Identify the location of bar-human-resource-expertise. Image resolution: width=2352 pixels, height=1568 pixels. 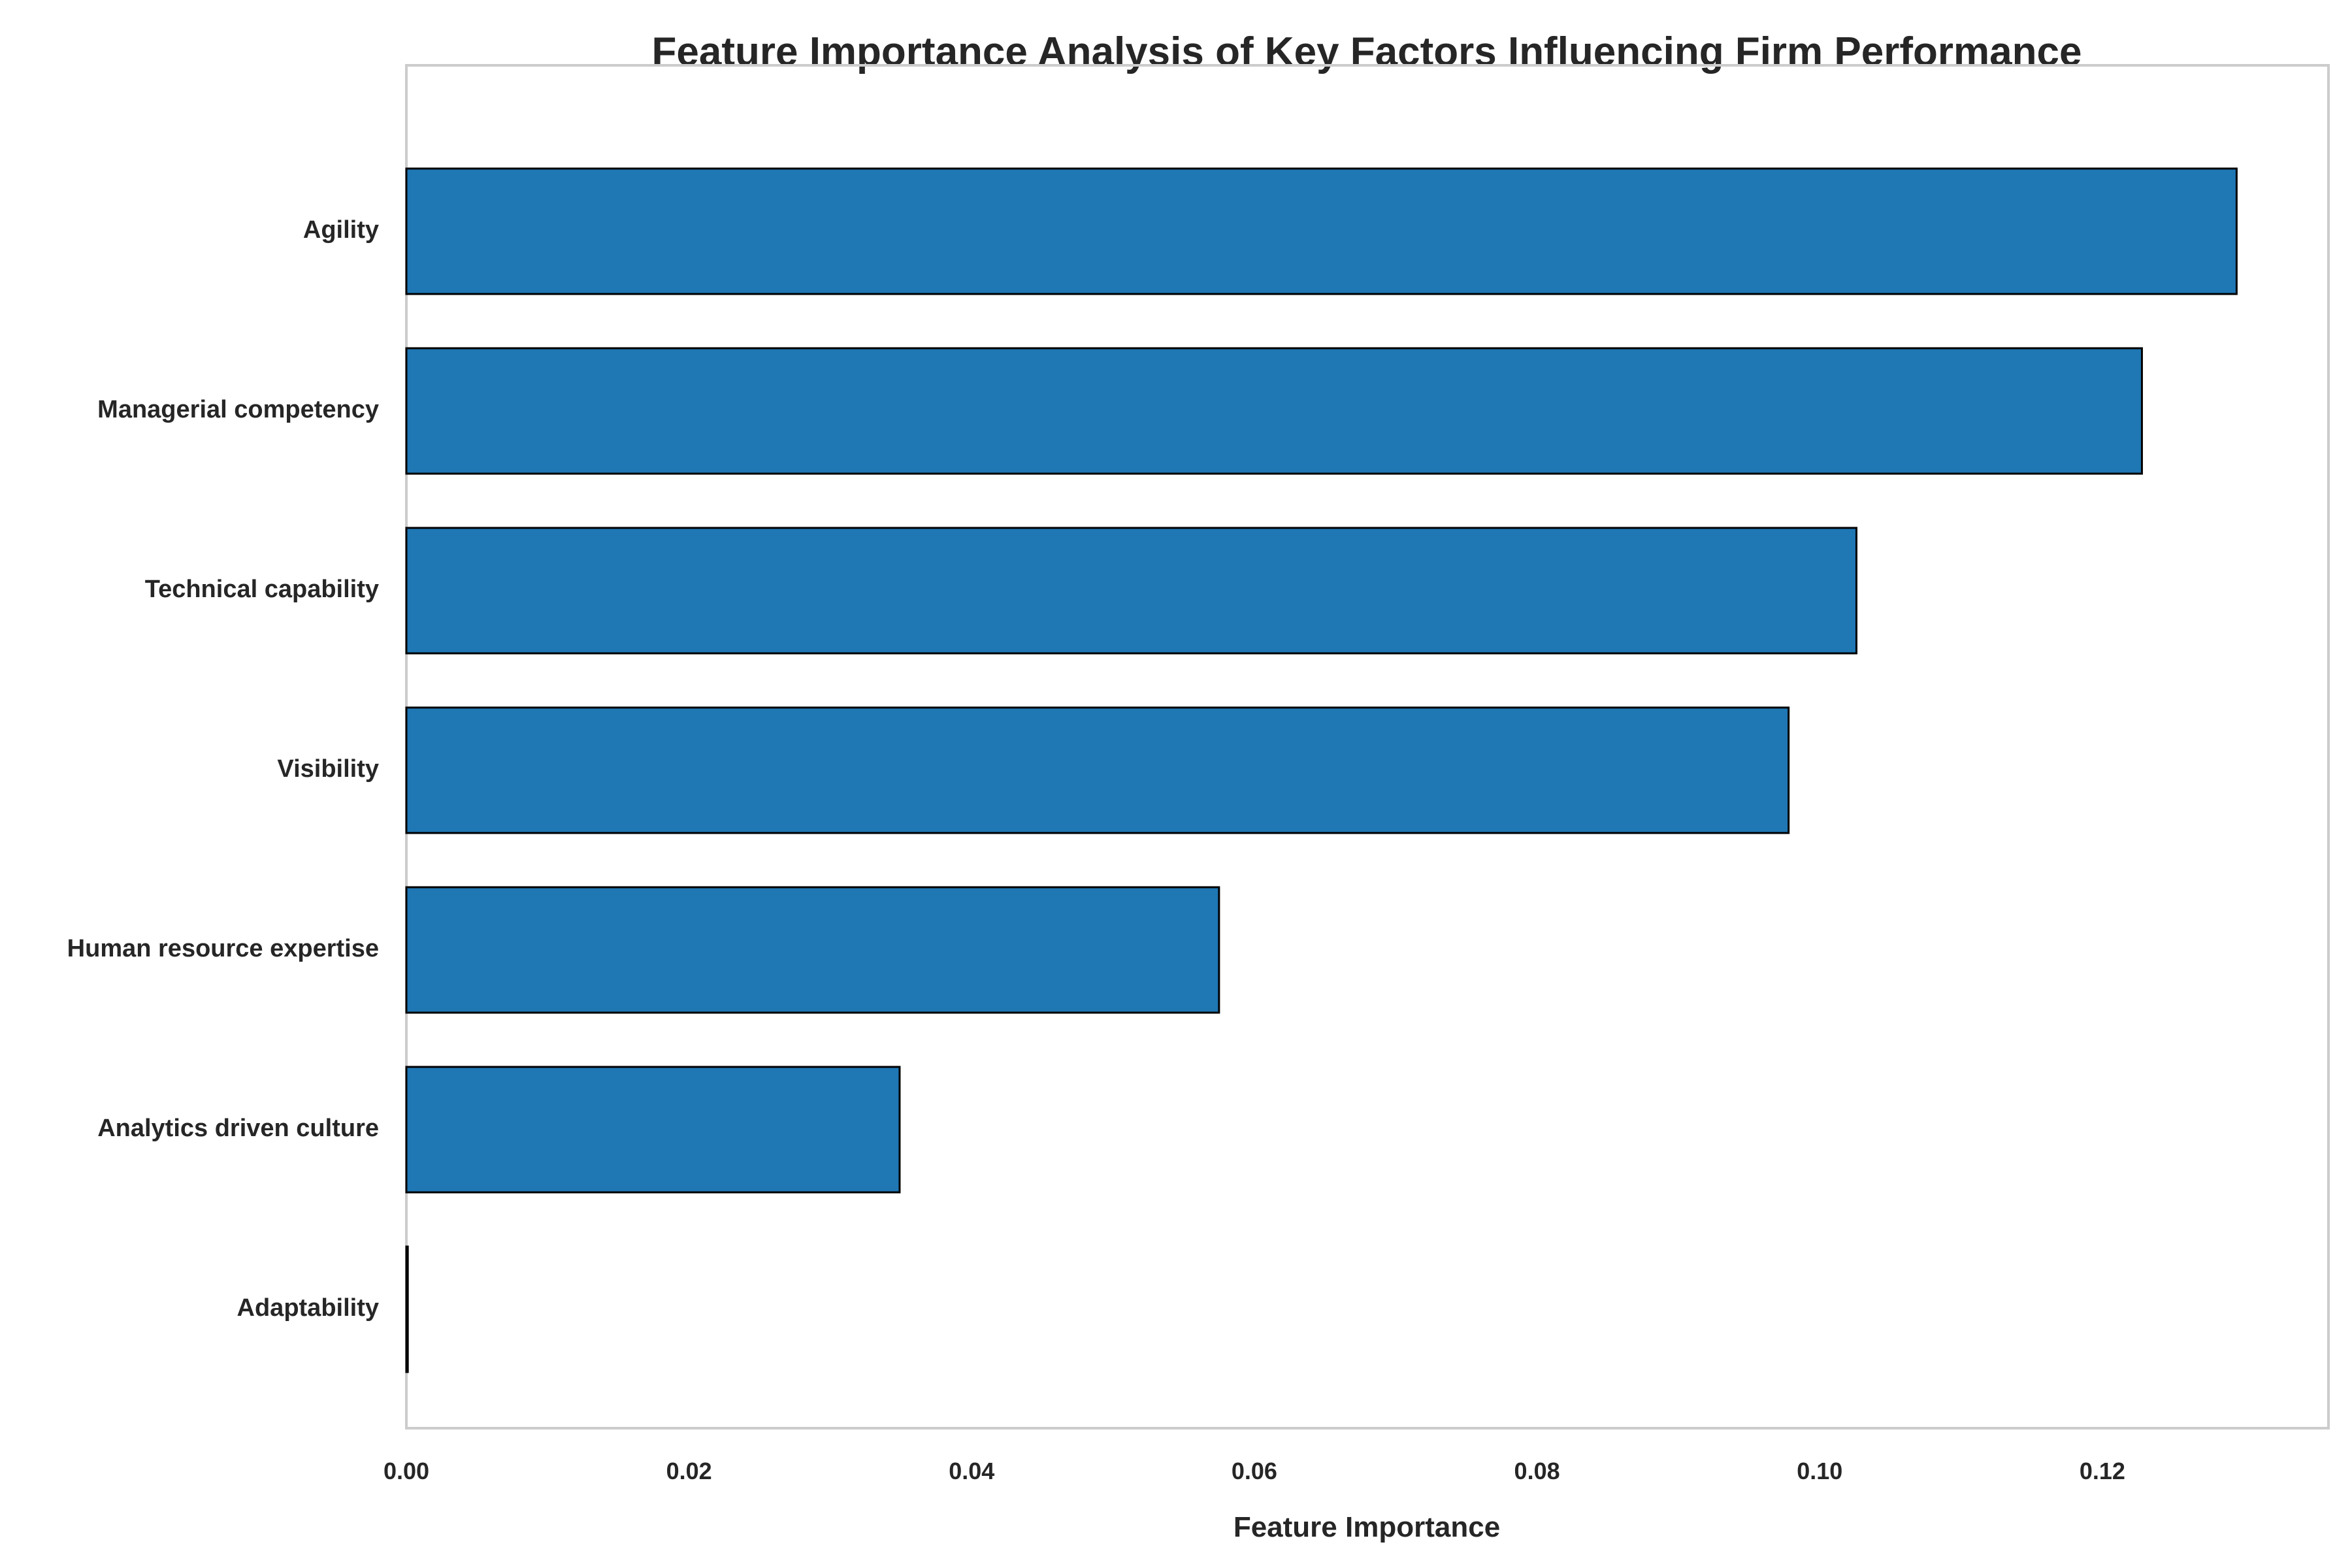
(812, 950).